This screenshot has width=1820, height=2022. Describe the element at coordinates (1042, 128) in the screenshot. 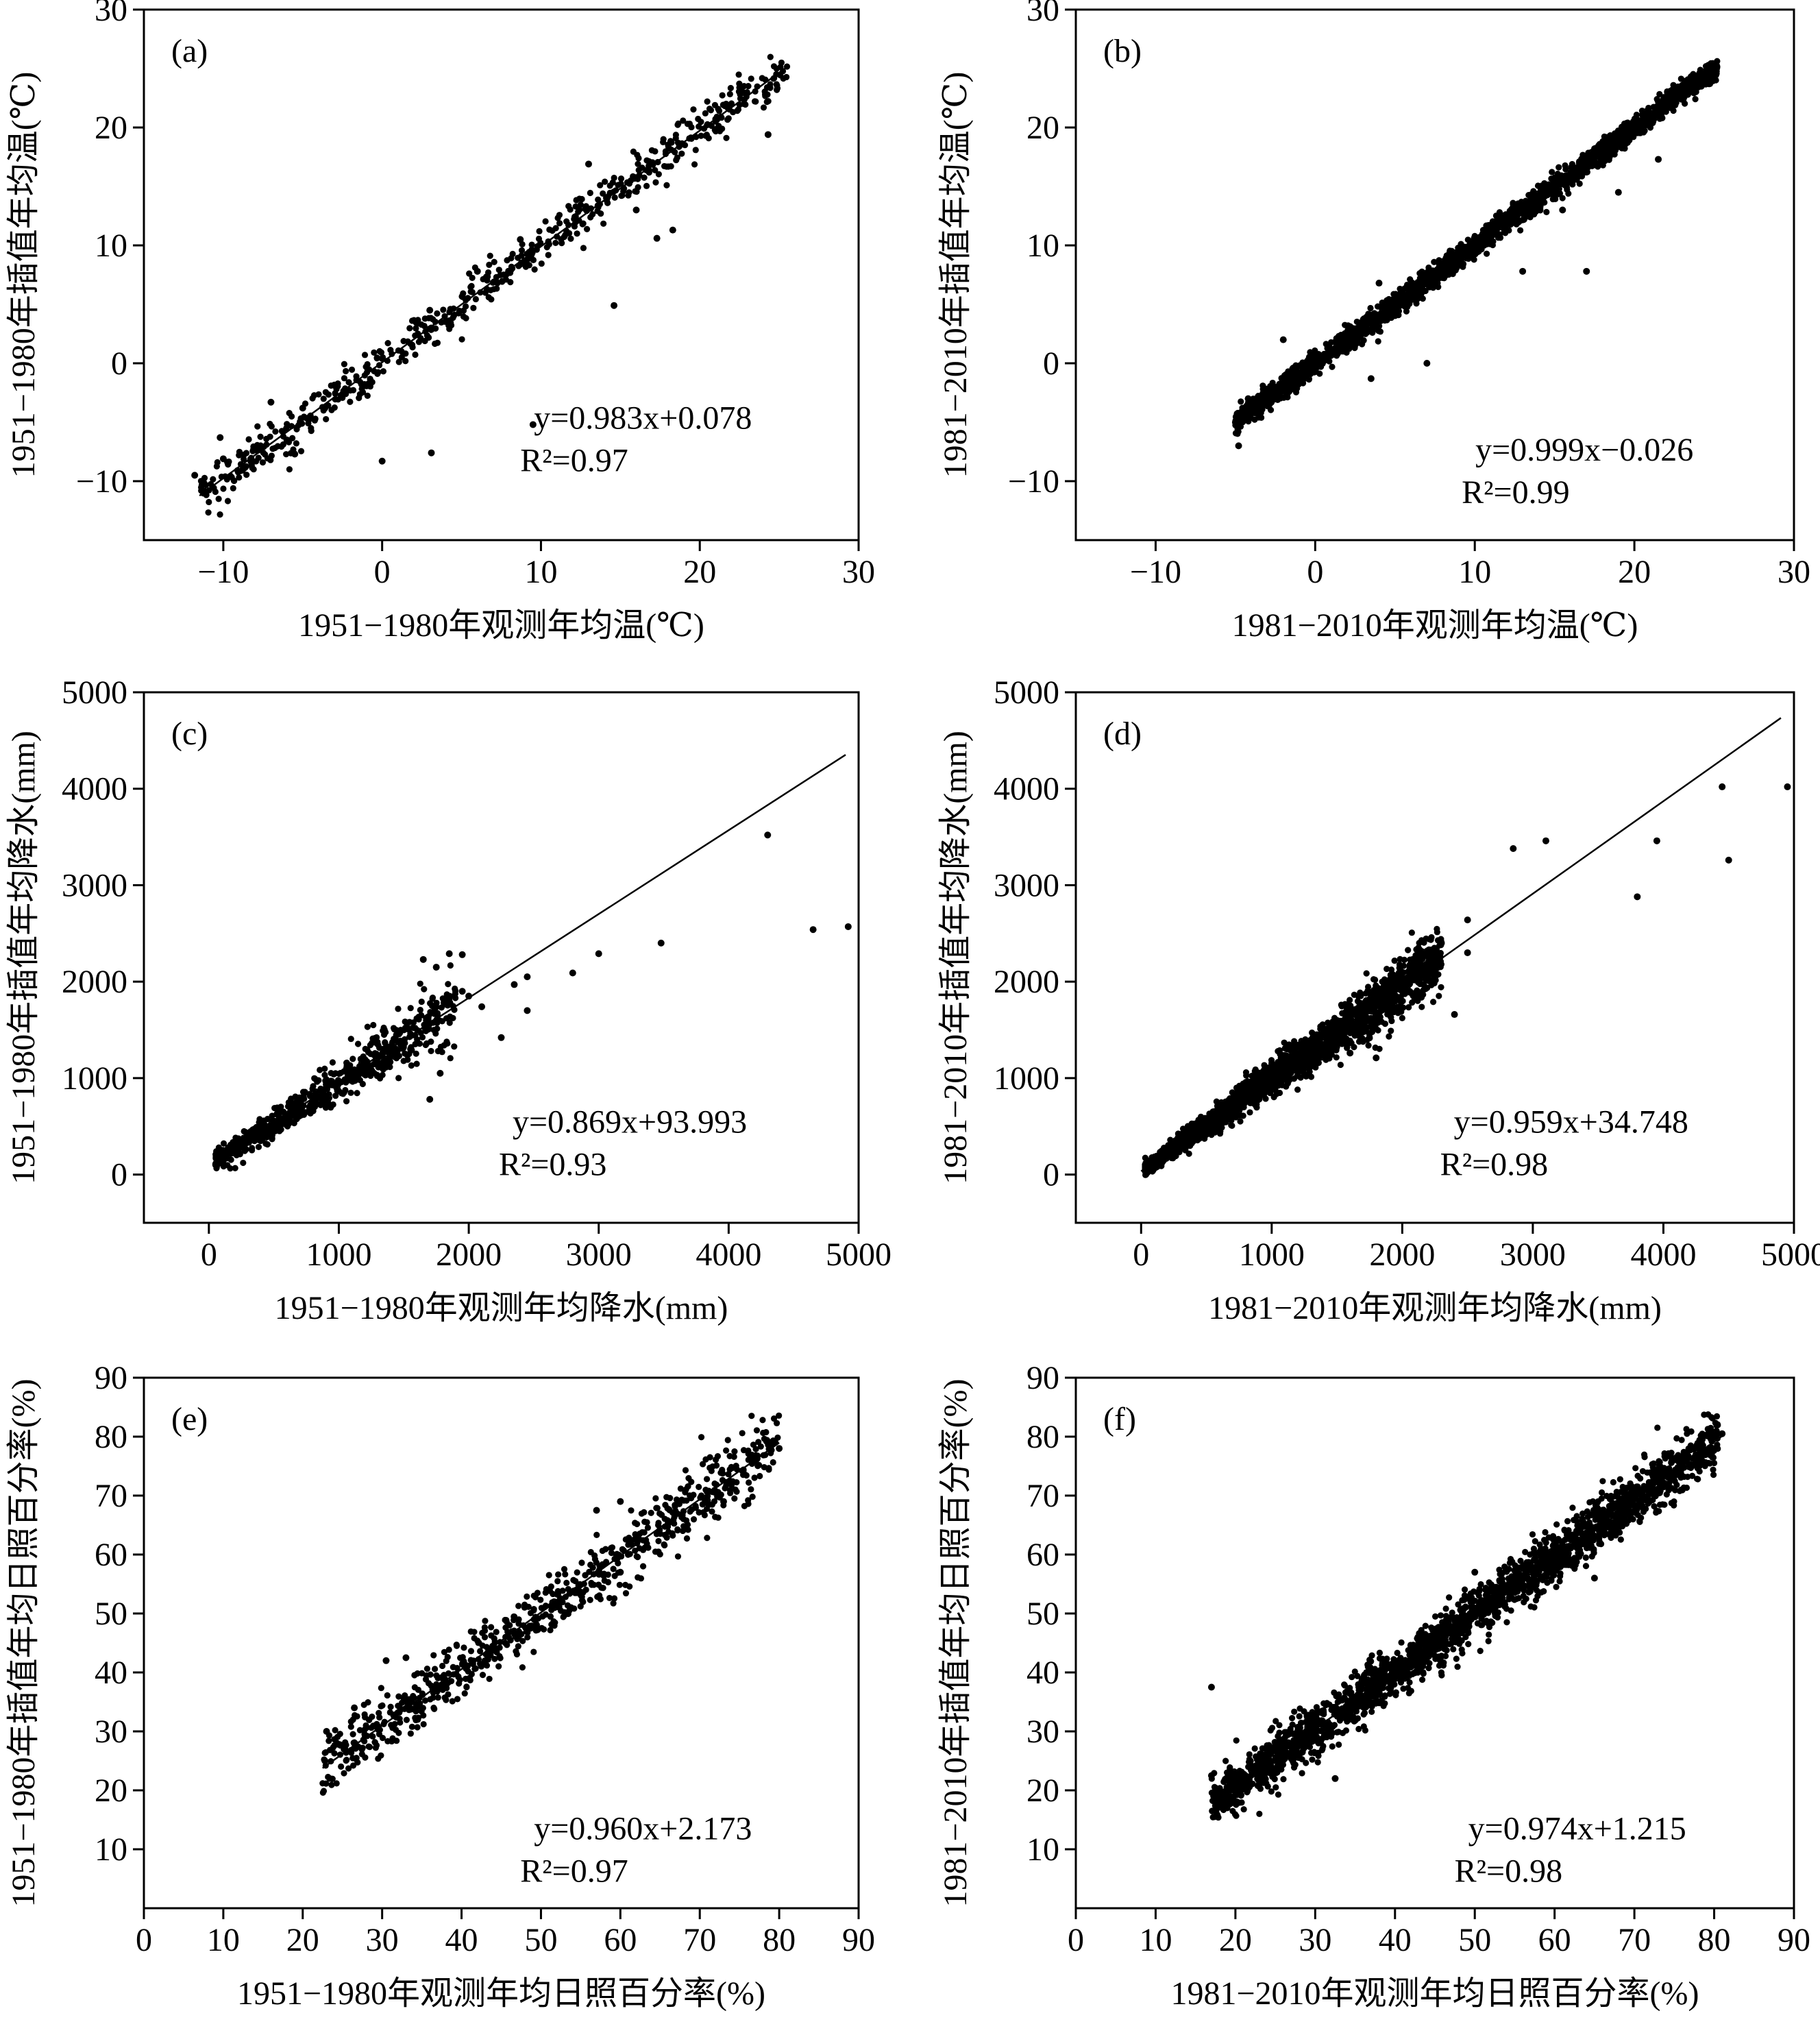

I see `y-tick-label: 20` at that location.